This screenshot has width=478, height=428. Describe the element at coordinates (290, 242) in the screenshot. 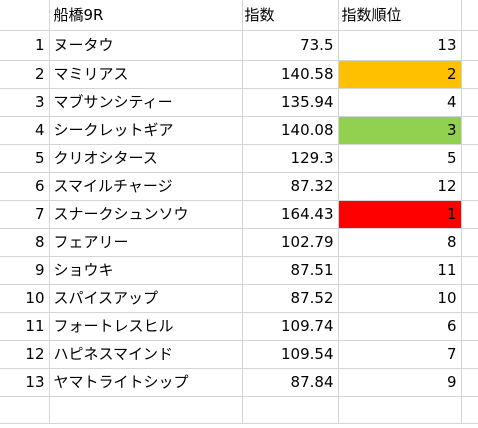

I see `index-cell: 102.79` at that location.